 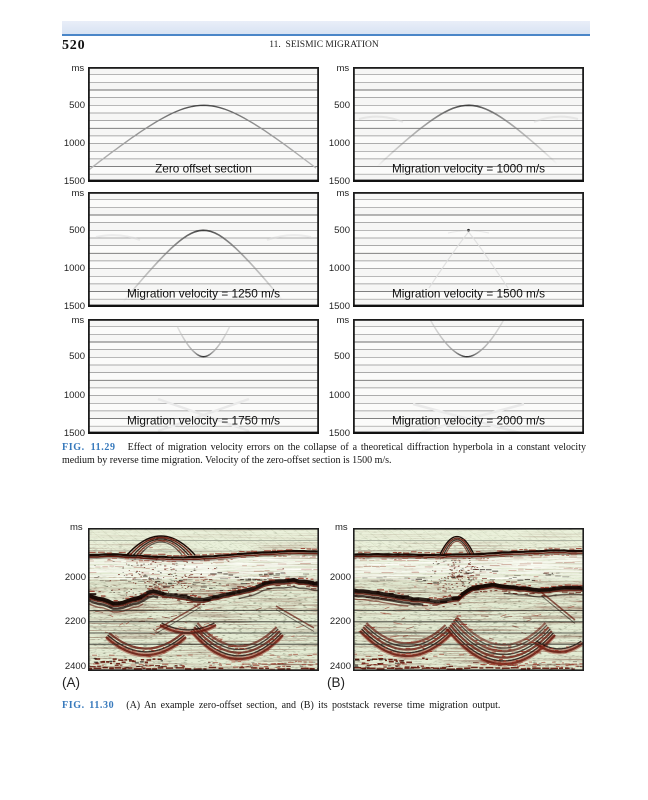 What do you see at coordinates (467, 294) in the screenshot?
I see `svg-text: Migration velocity = 1500 m/s` at bounding box center [467, 294].